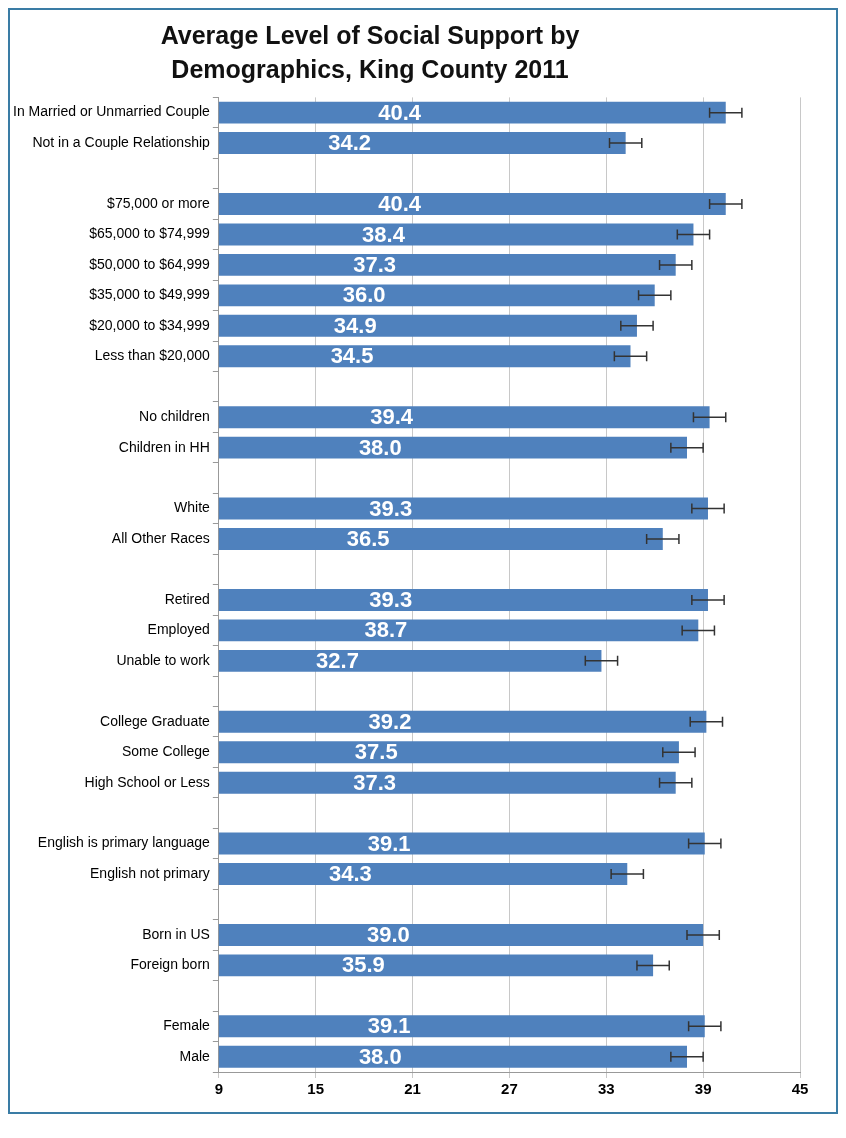  I want to click on y-tick-label: White, so click(192, 507).